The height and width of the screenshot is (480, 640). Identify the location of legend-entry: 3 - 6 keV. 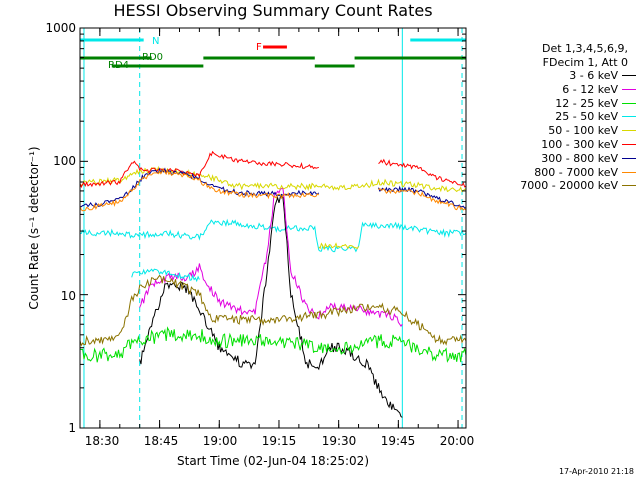
(567, 75).